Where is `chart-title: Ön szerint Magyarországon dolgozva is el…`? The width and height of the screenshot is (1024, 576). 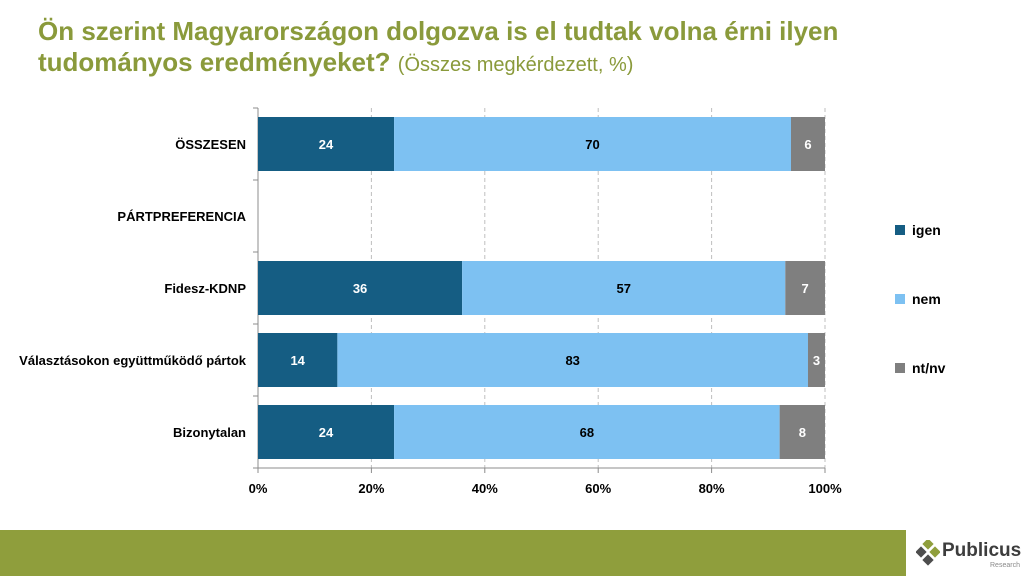
chart-title: Ön szerint Magyarországon dolgozva is el… is located at coordinates (438, 46).